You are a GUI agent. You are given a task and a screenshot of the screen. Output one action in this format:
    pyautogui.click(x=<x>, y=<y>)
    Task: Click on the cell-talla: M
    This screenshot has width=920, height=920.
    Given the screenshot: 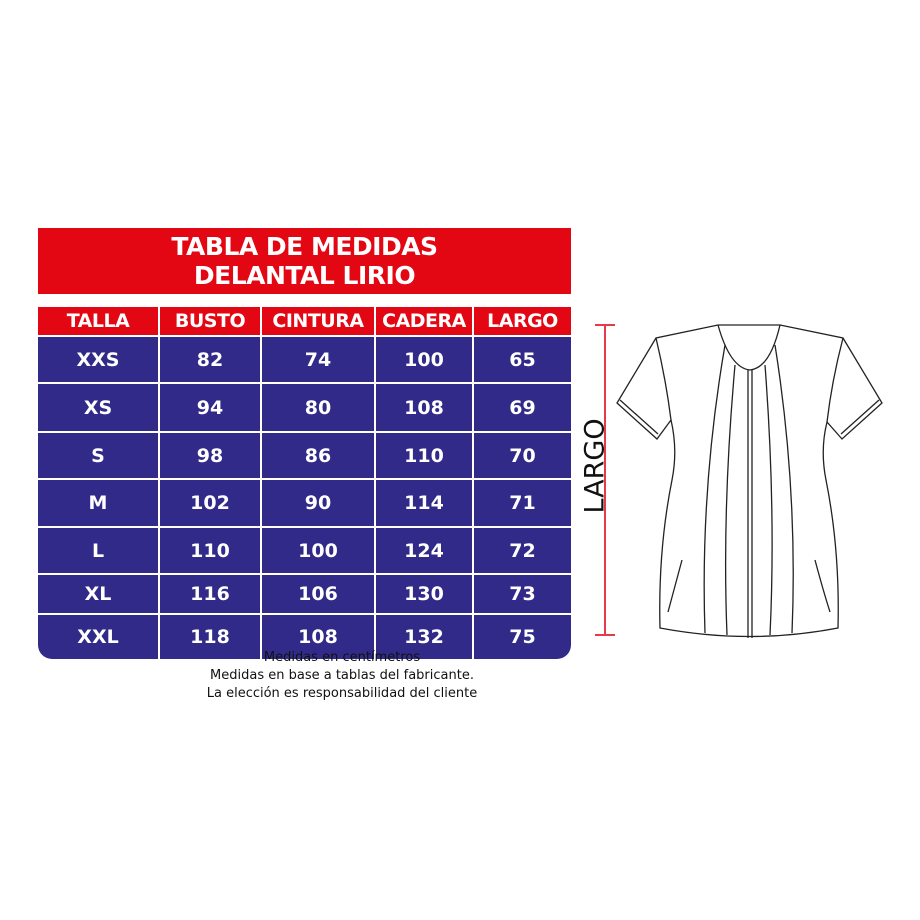 What is the action you would take?
    pyautogui.click(x=98, y=502)
    